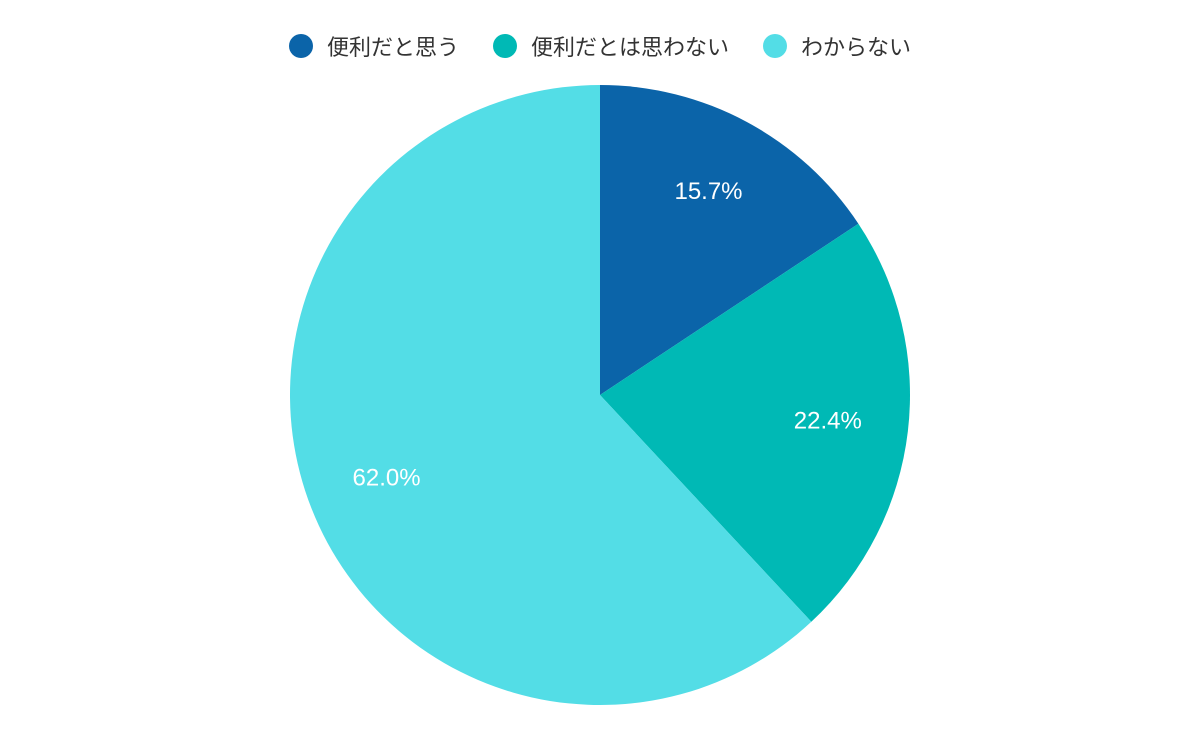  Describe the element at coordinates (828, 420) in the screenshot. I see `data-label: 22.4%` at that location.